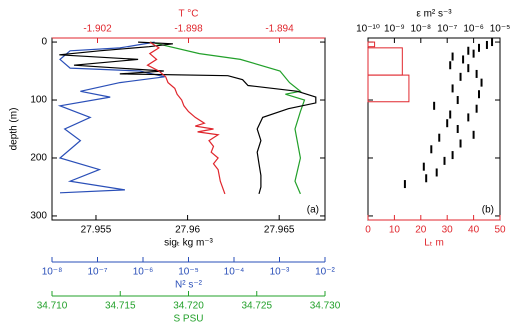 The width and height of the screenshot is (530, 325). Describe the element at coordinates (189, 14) in the screenshot. I see `x-axis-title: T °C` at that location.